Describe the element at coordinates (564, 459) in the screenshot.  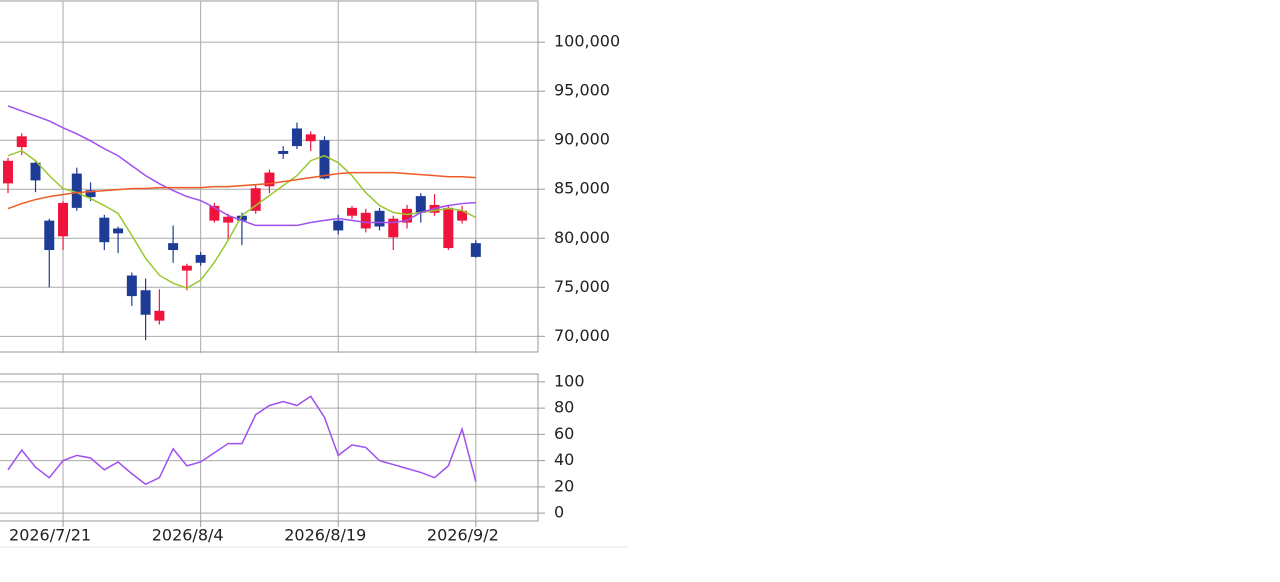
I see `y-tick-label: 40` at that location.